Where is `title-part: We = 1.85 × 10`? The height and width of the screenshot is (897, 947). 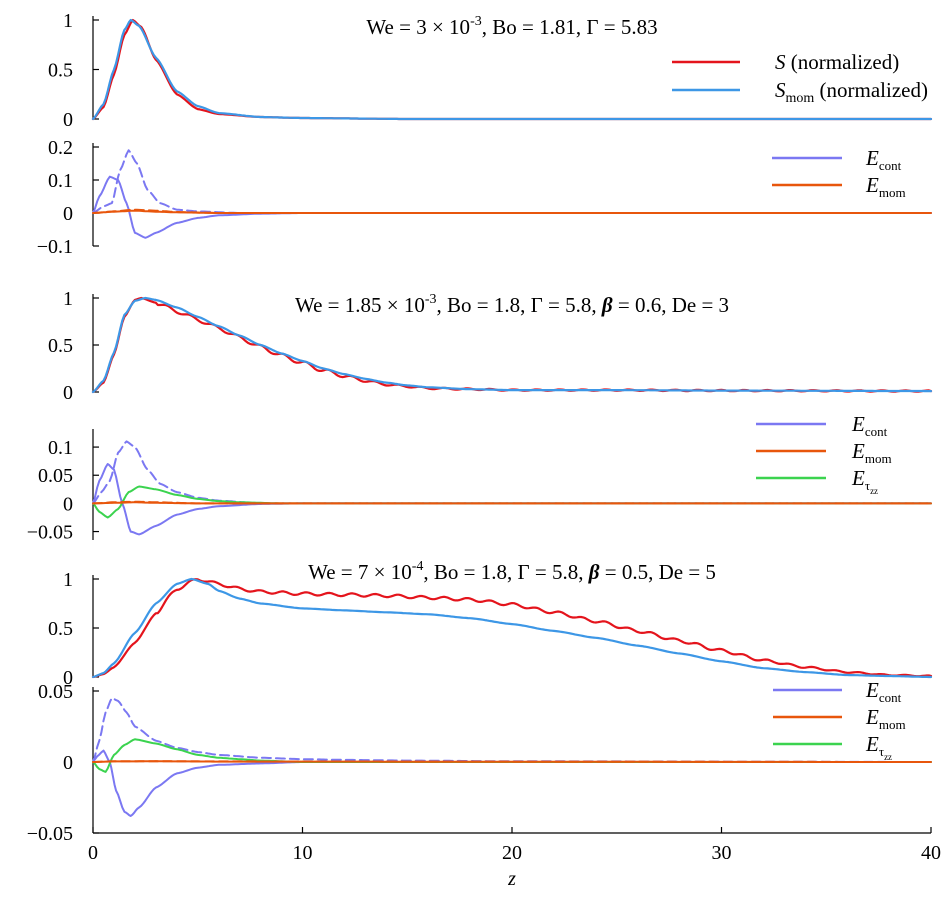
title-part: We = 1.85 × 10 is located at coordinates (360, 305).